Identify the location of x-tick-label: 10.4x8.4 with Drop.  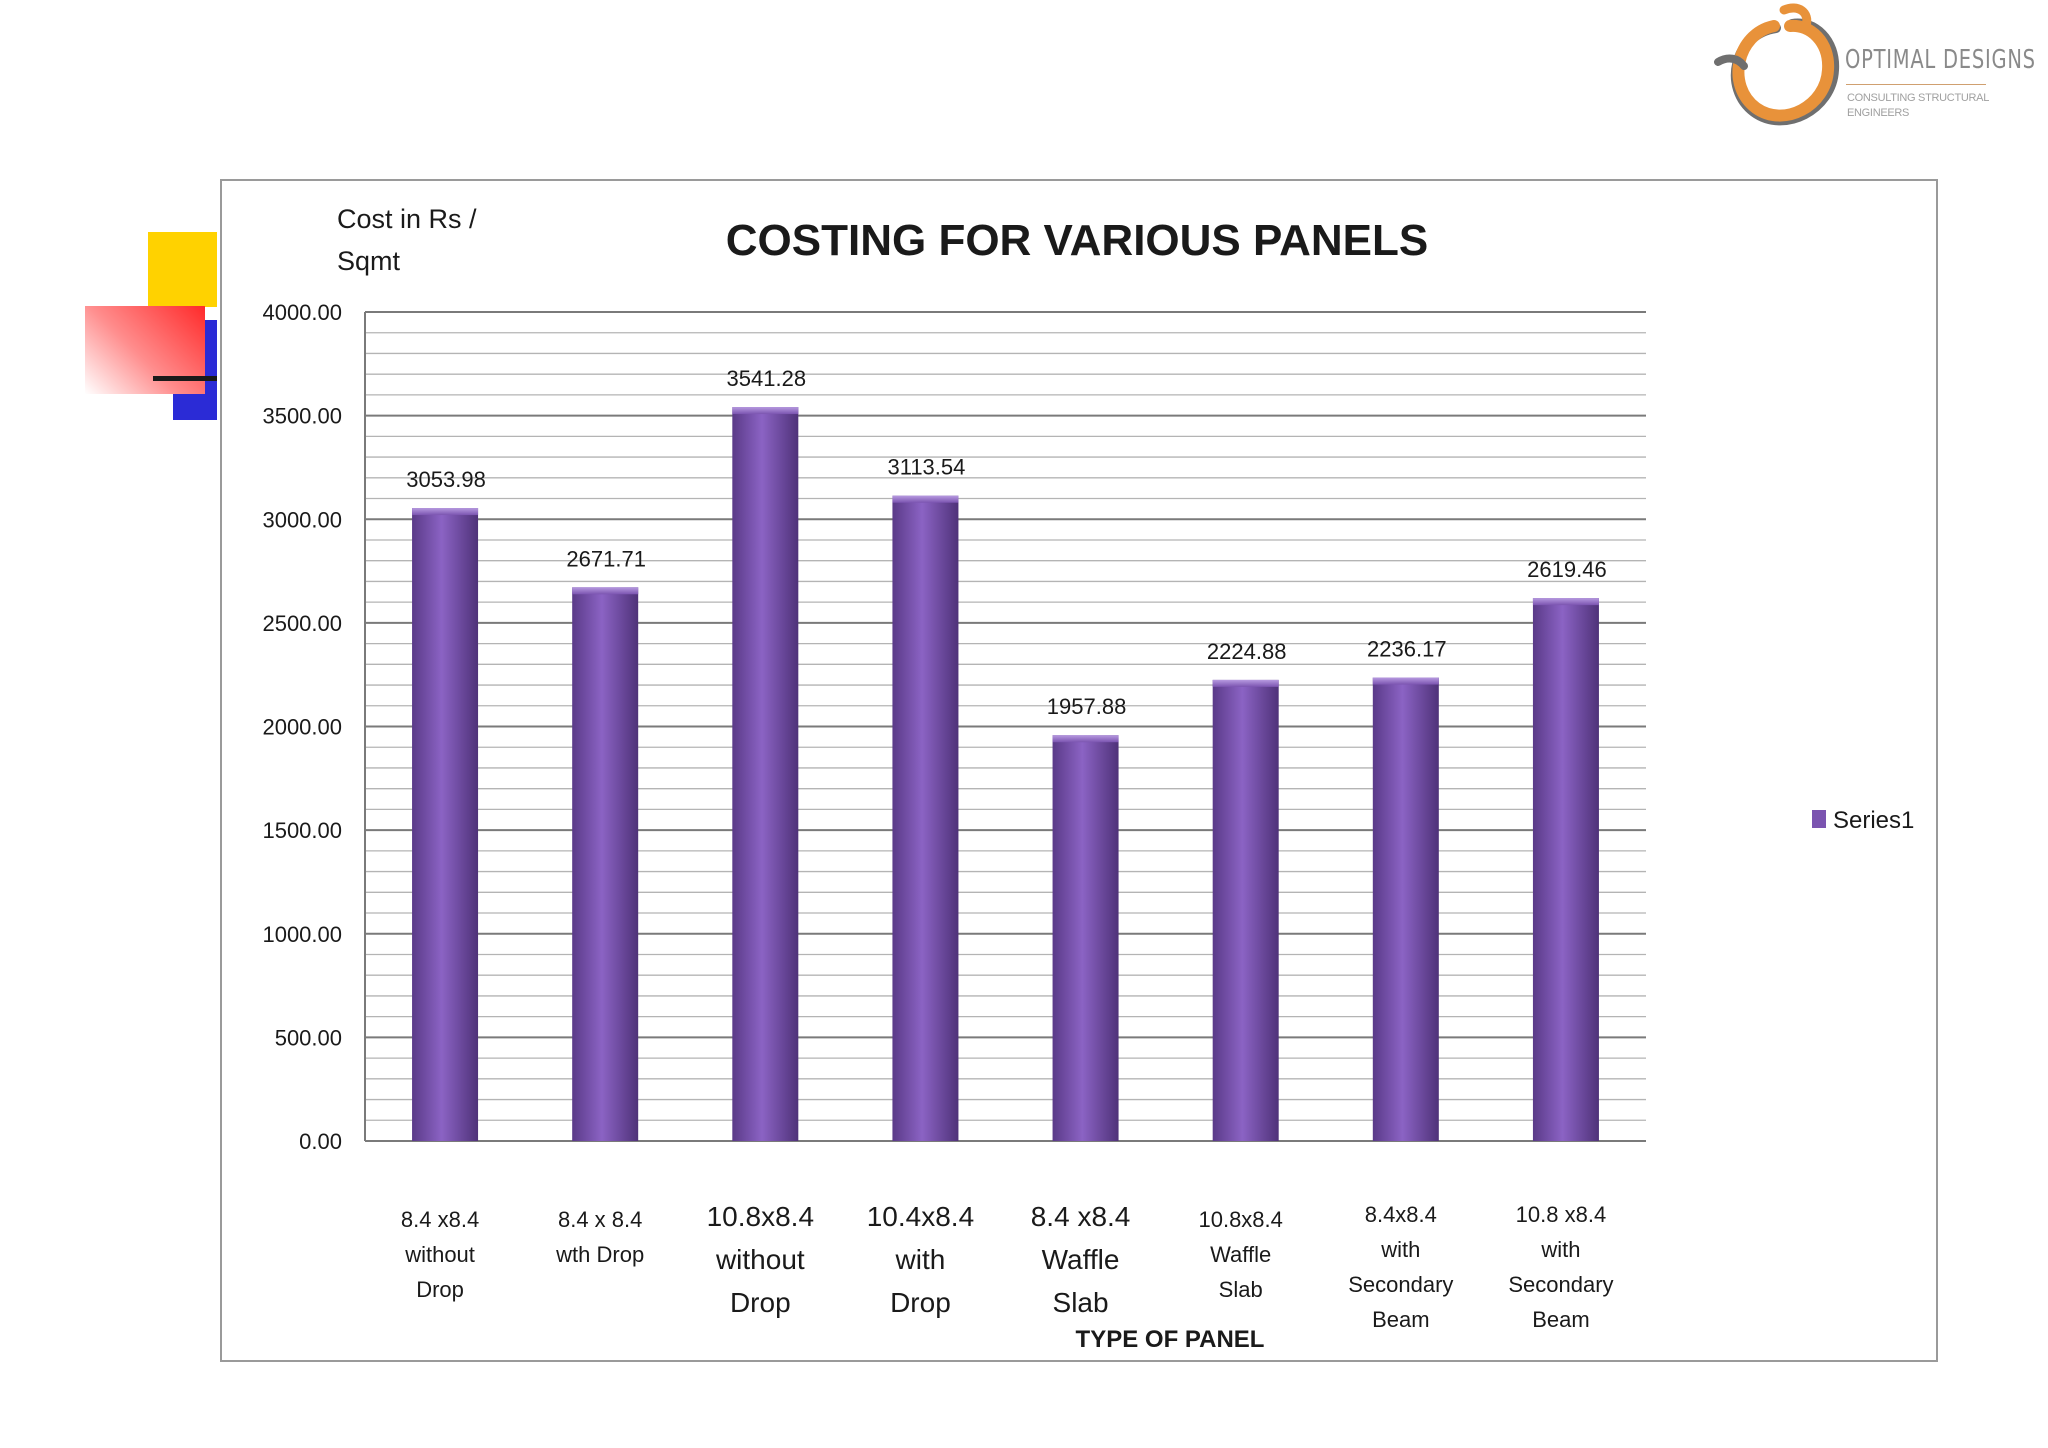
(920, 1259).